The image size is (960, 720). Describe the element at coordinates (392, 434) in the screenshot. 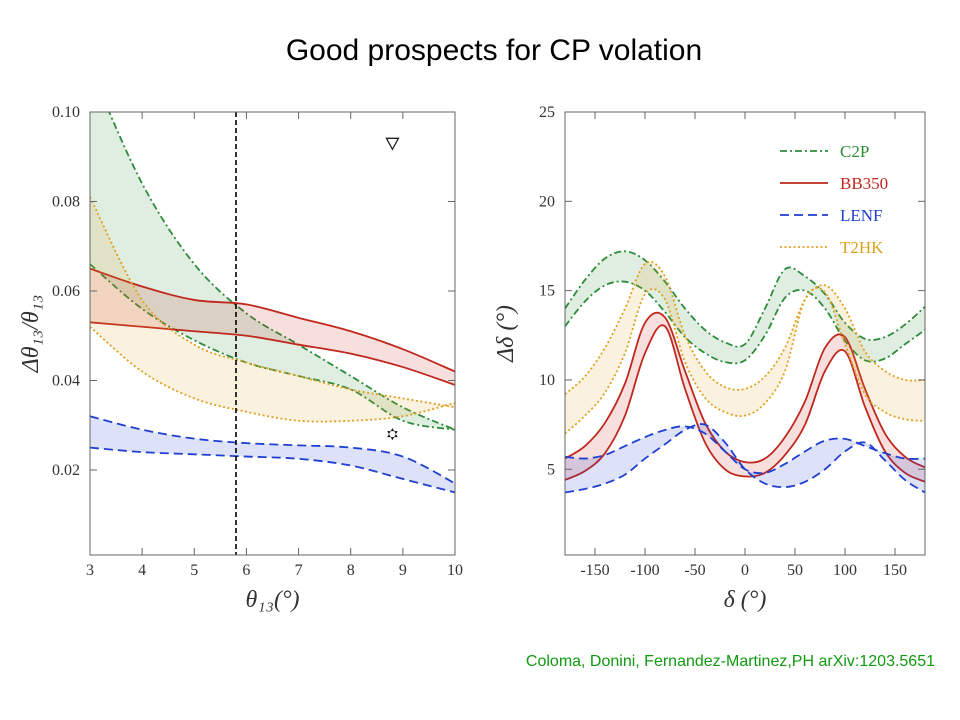

I see `marker-star` at that location.